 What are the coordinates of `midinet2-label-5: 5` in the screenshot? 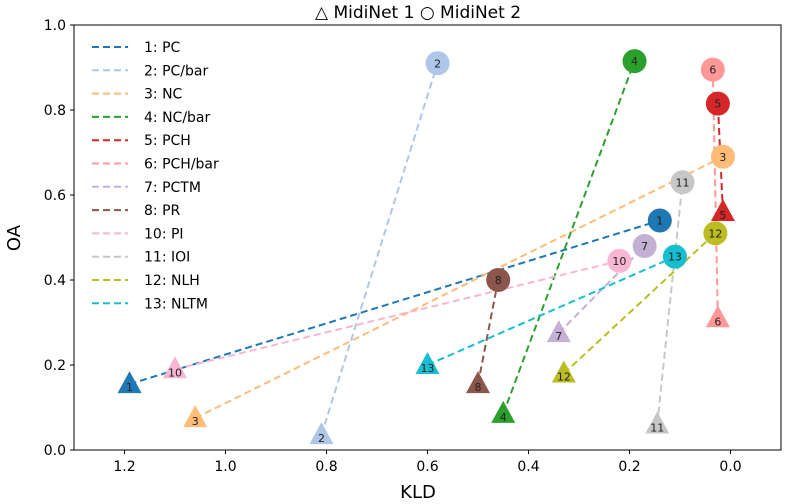 It's located at (717, 104).